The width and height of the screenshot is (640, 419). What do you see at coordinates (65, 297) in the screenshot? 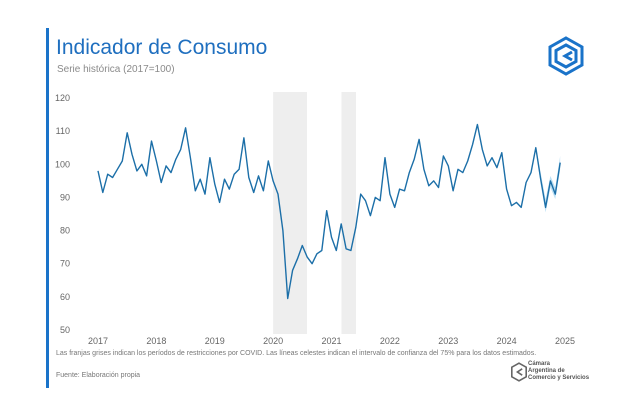
I see `y-tick-label: 60` at bounding box center [65, 297].